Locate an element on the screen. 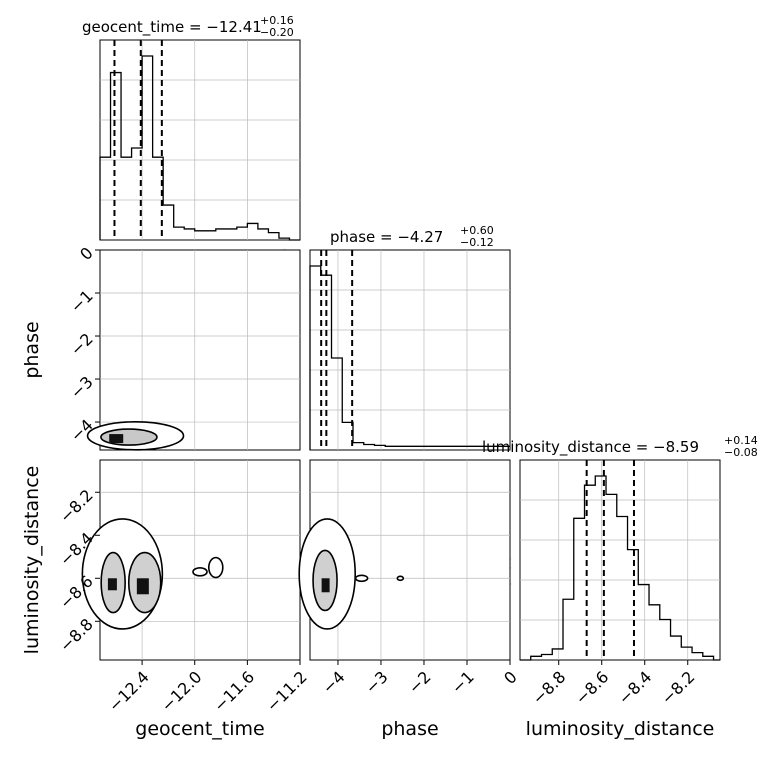 The height and width of the screenshot is (760, 760). xtick-label-phase: 0 is located at coordinates (510, 677).